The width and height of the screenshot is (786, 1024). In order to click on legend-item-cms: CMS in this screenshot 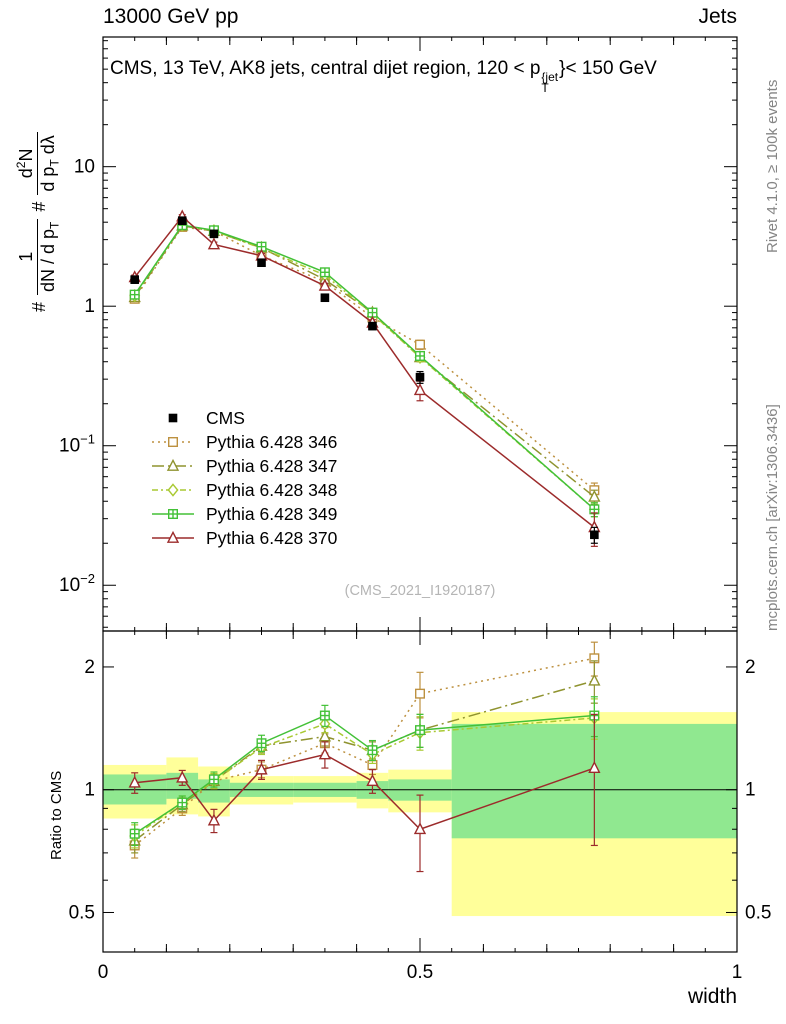, I will do `click(243, 418)`.